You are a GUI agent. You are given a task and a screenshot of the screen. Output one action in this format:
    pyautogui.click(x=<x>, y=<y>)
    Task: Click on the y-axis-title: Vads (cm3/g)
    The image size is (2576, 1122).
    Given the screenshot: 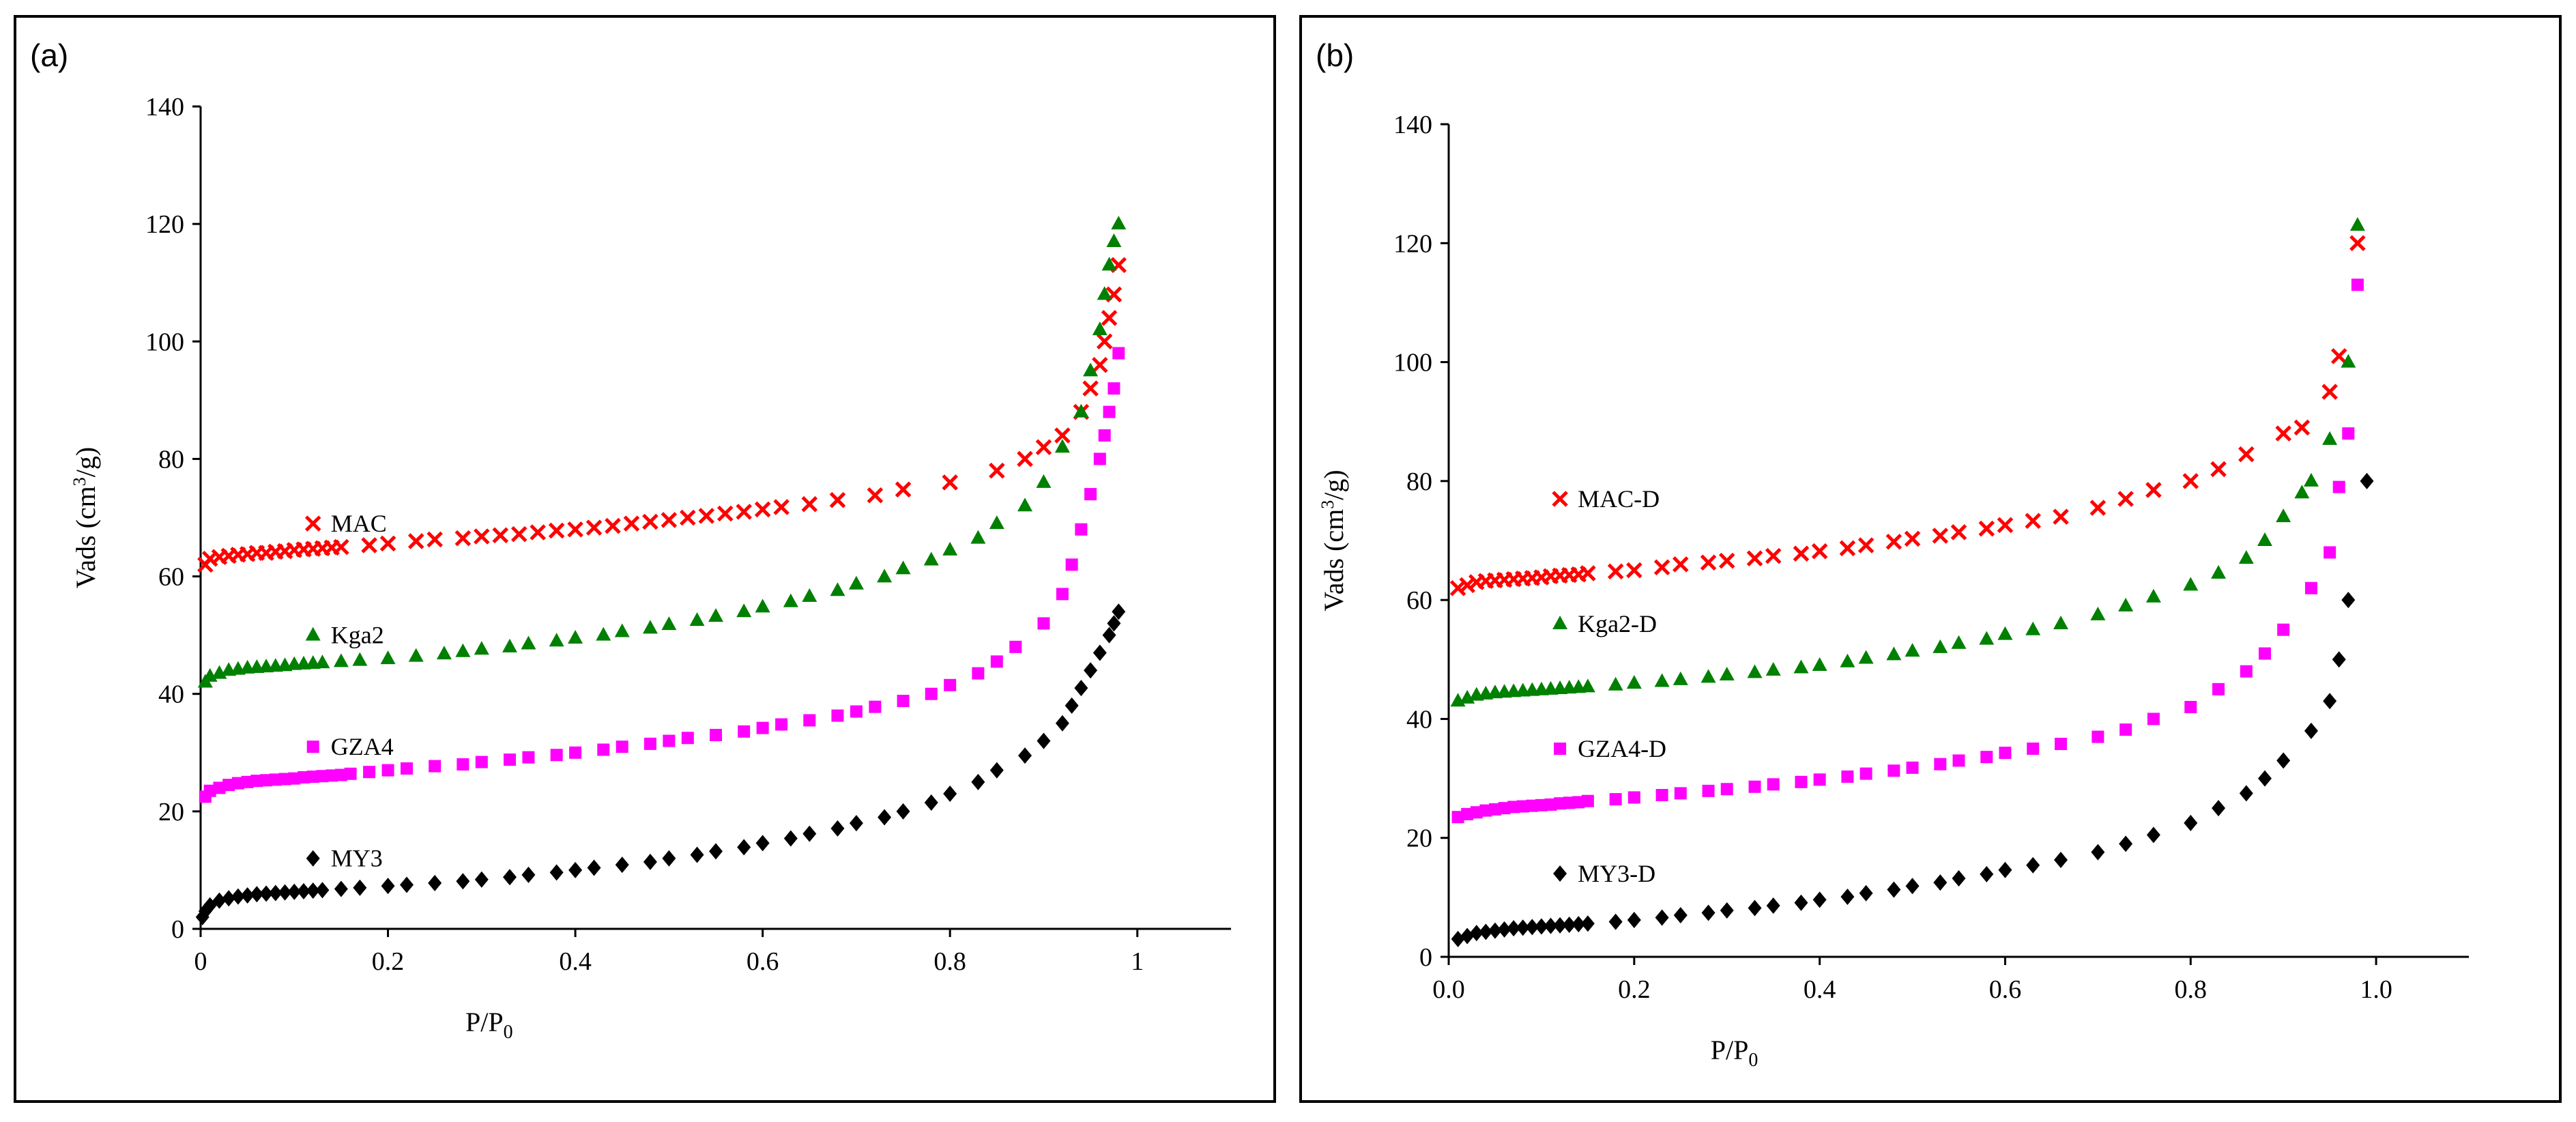 What is the action you would take?
    pyautogui.click(x=1333, y=540)
    